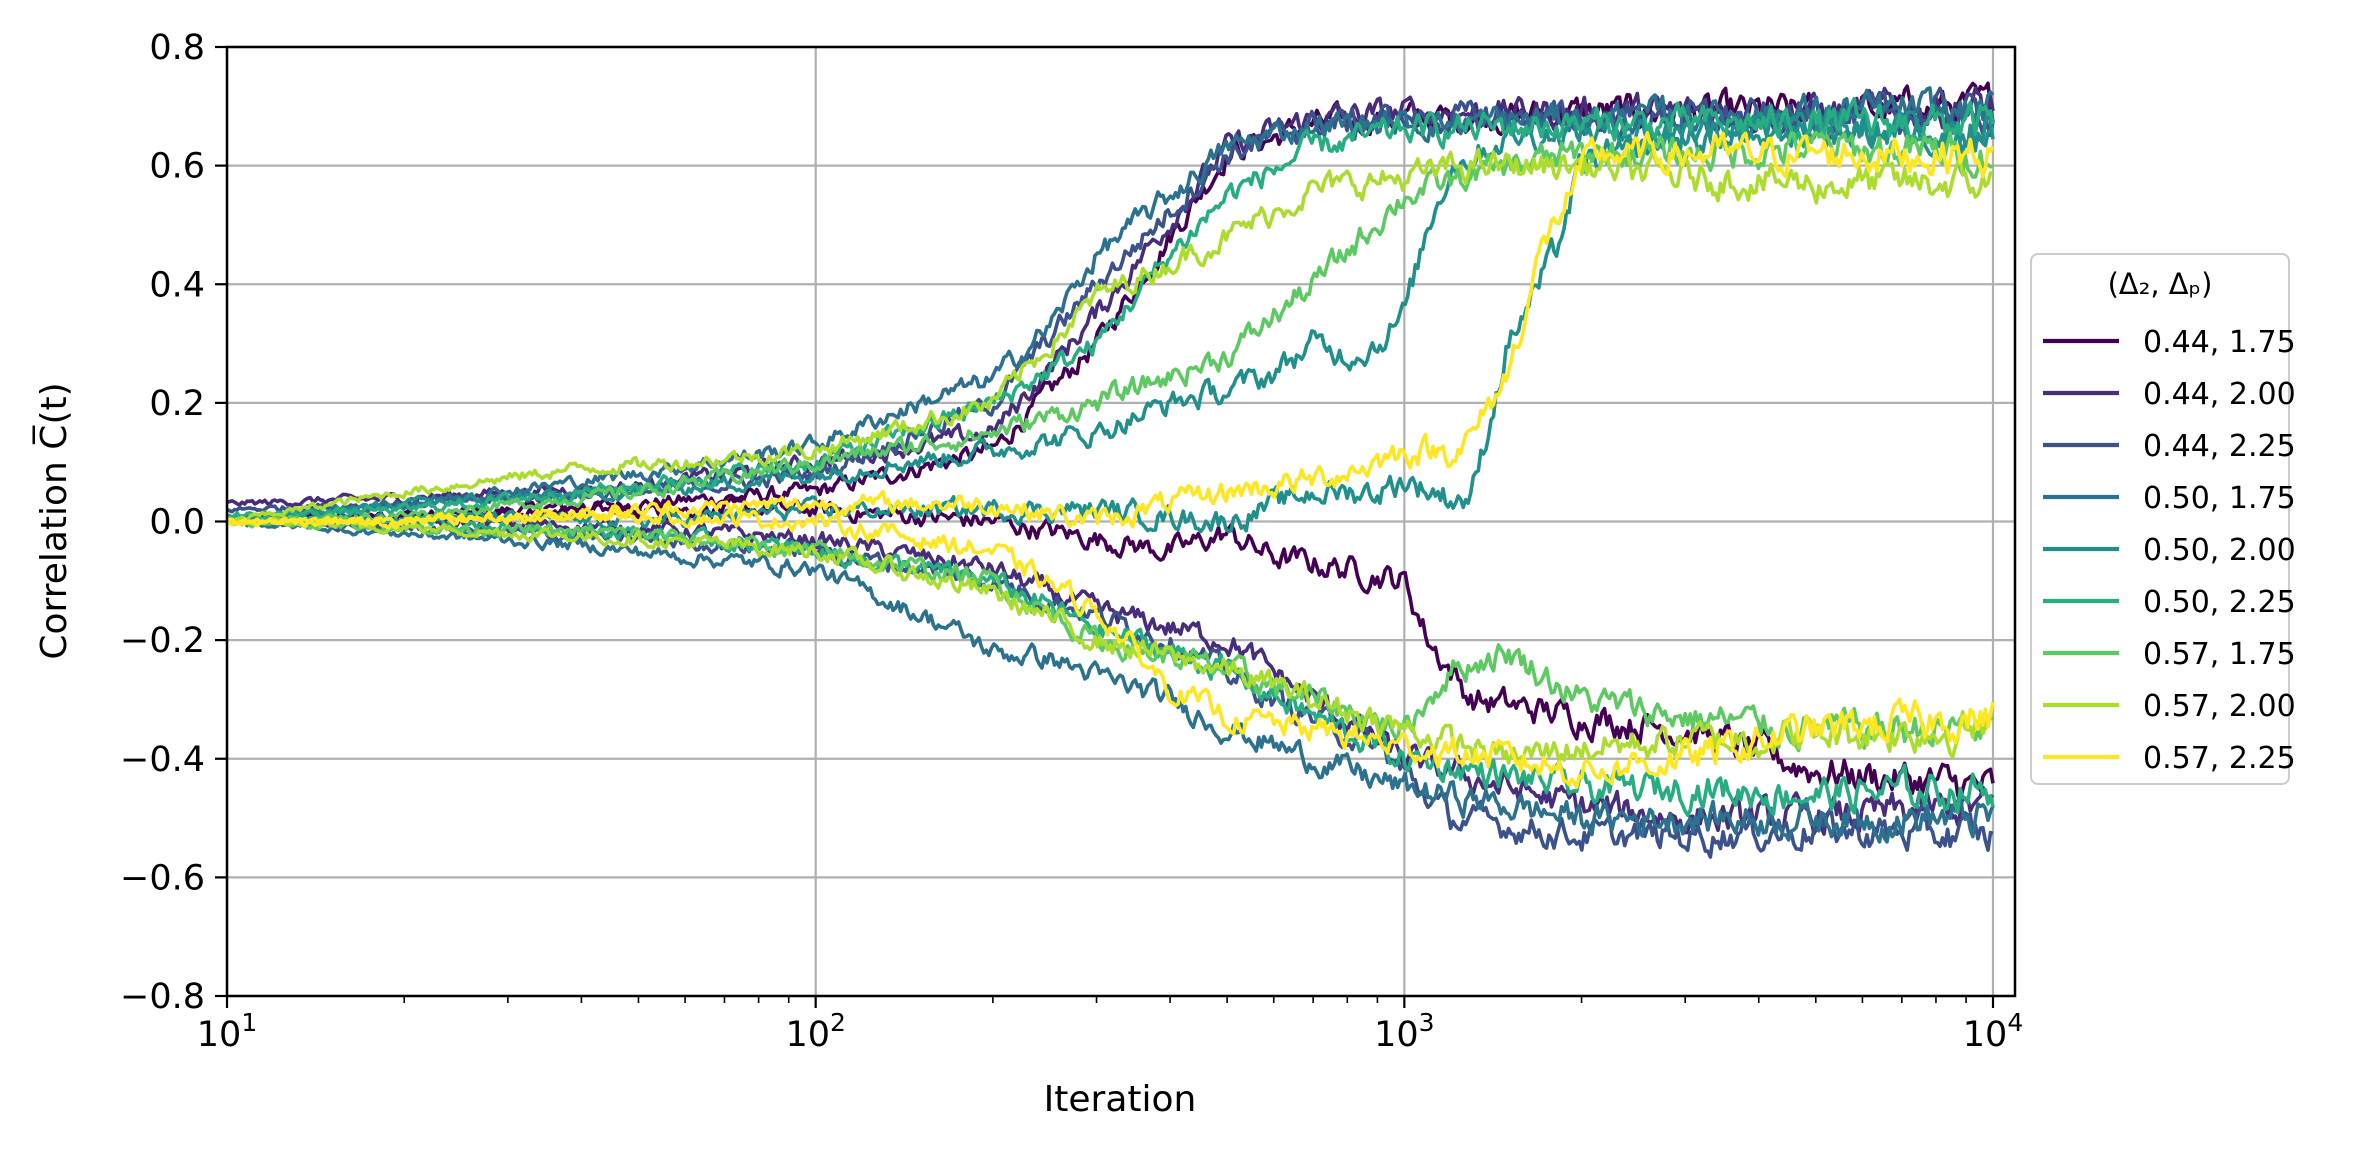  Describe the element at coordinates (2219, 758) in the screenshot. I see `legend-label: 0.57, 2.25` at that location.